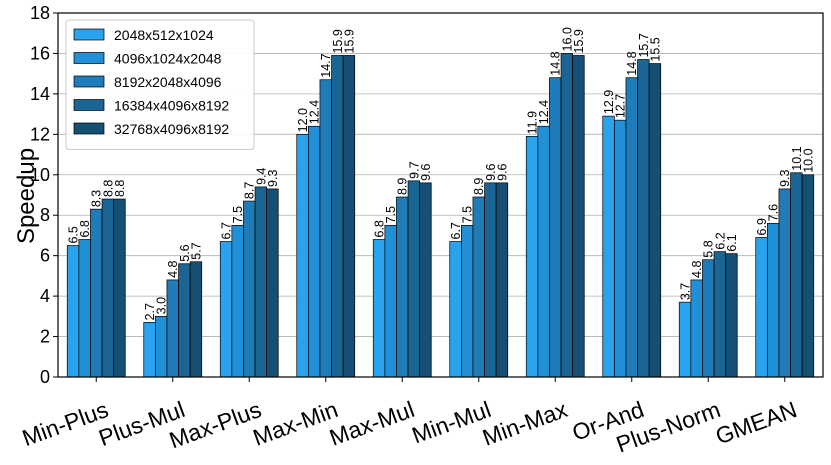  Describe the element at coordinates (65, 423) in the screenshot. I see `x-tick-label: Min-Plus` at that location.